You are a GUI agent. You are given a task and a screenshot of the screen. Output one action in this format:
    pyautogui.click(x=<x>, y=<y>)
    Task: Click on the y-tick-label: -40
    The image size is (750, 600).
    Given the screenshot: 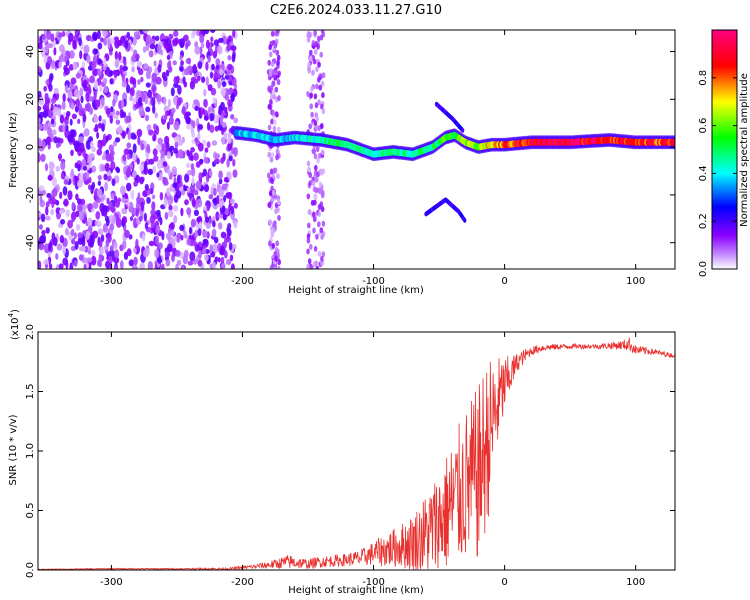 What is the action you would take?
    pyautogui.click(x=30, y=243)
    